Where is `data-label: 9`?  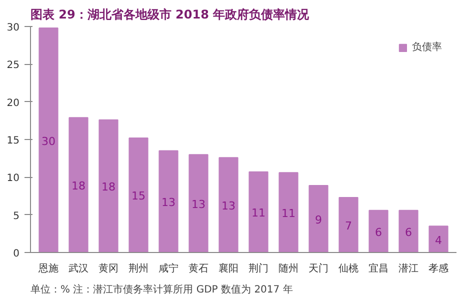 data-label: 9 is located at coordinates (318, 219).